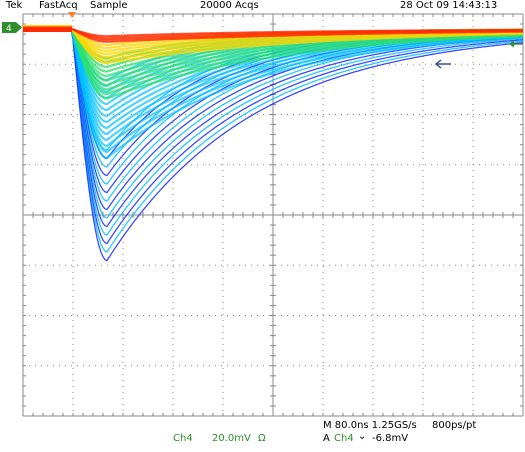  What do you see at coordinates (515, 44) in the screenshot?
I see `trigger-level-arrow-icon` at bounding box center [515, 44].